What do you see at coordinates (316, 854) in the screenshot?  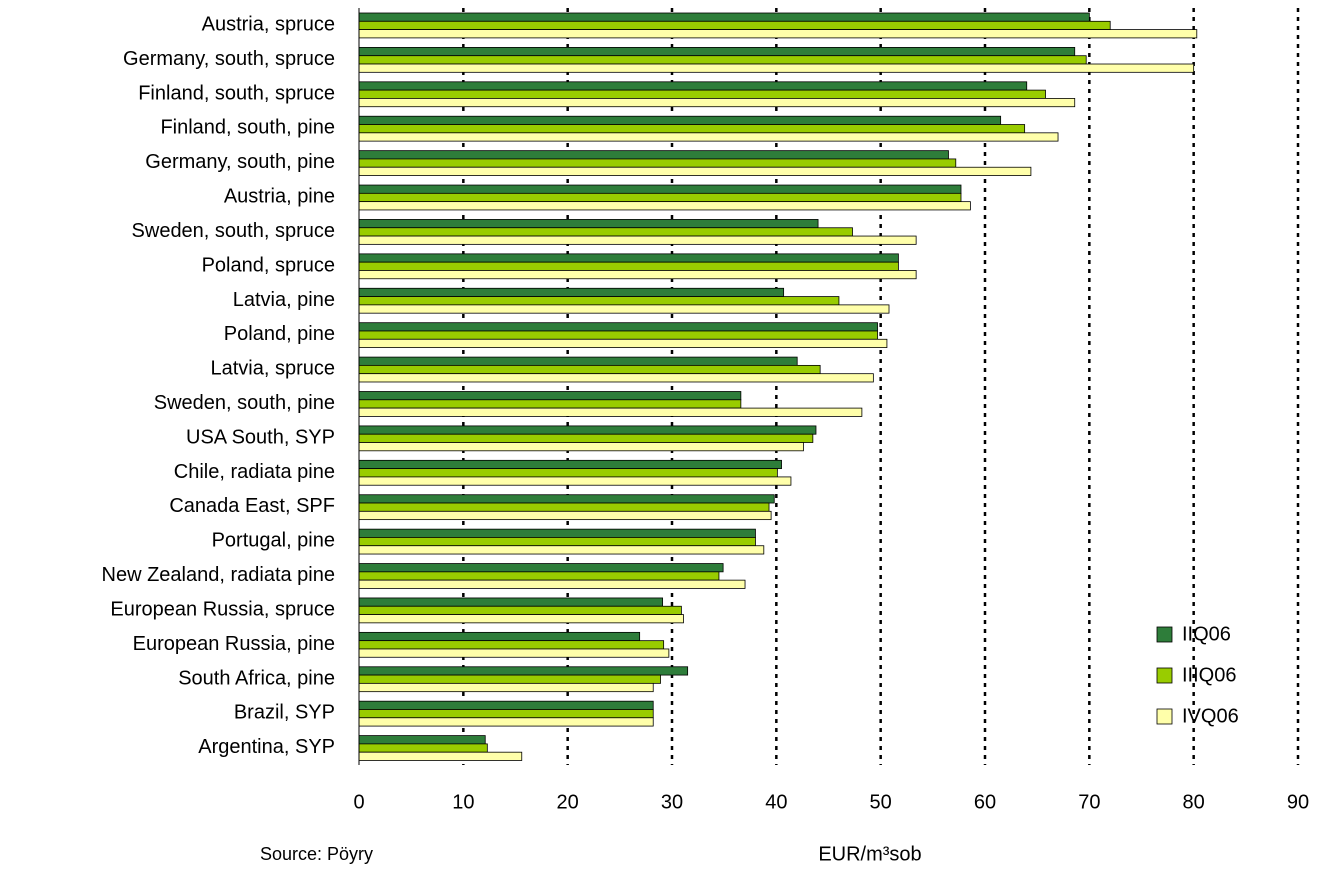 I see `source-note: Source: Pöyry` at bounding box center [316, 854].